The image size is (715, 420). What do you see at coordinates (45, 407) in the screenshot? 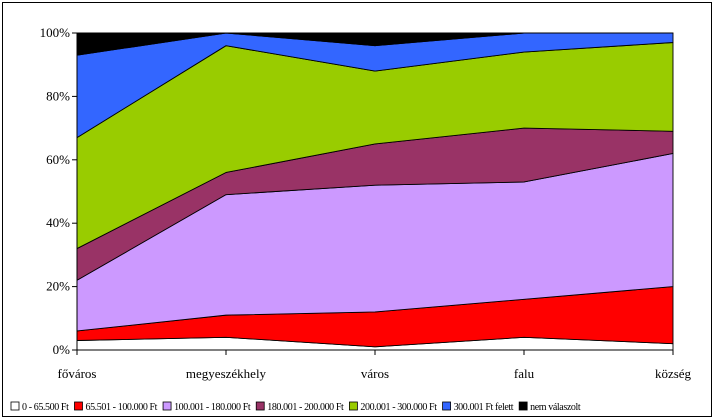
I see `legend-label: 0 - 65.500 Ft` at bounding box center [45, 407].